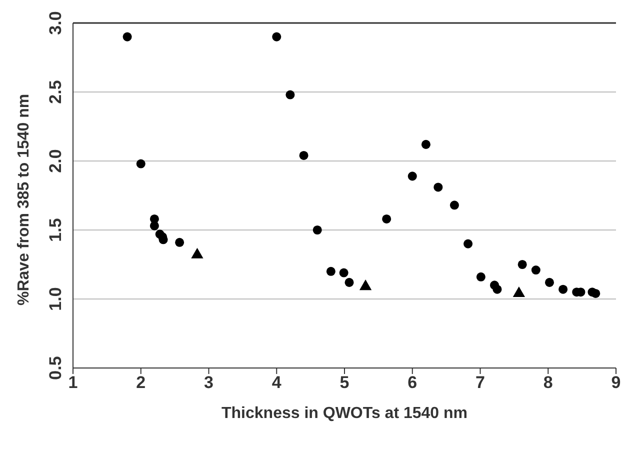  Describe the element at coordinates (141, 382) in the screenshot. I see `x-tick-label: 2` at that location.